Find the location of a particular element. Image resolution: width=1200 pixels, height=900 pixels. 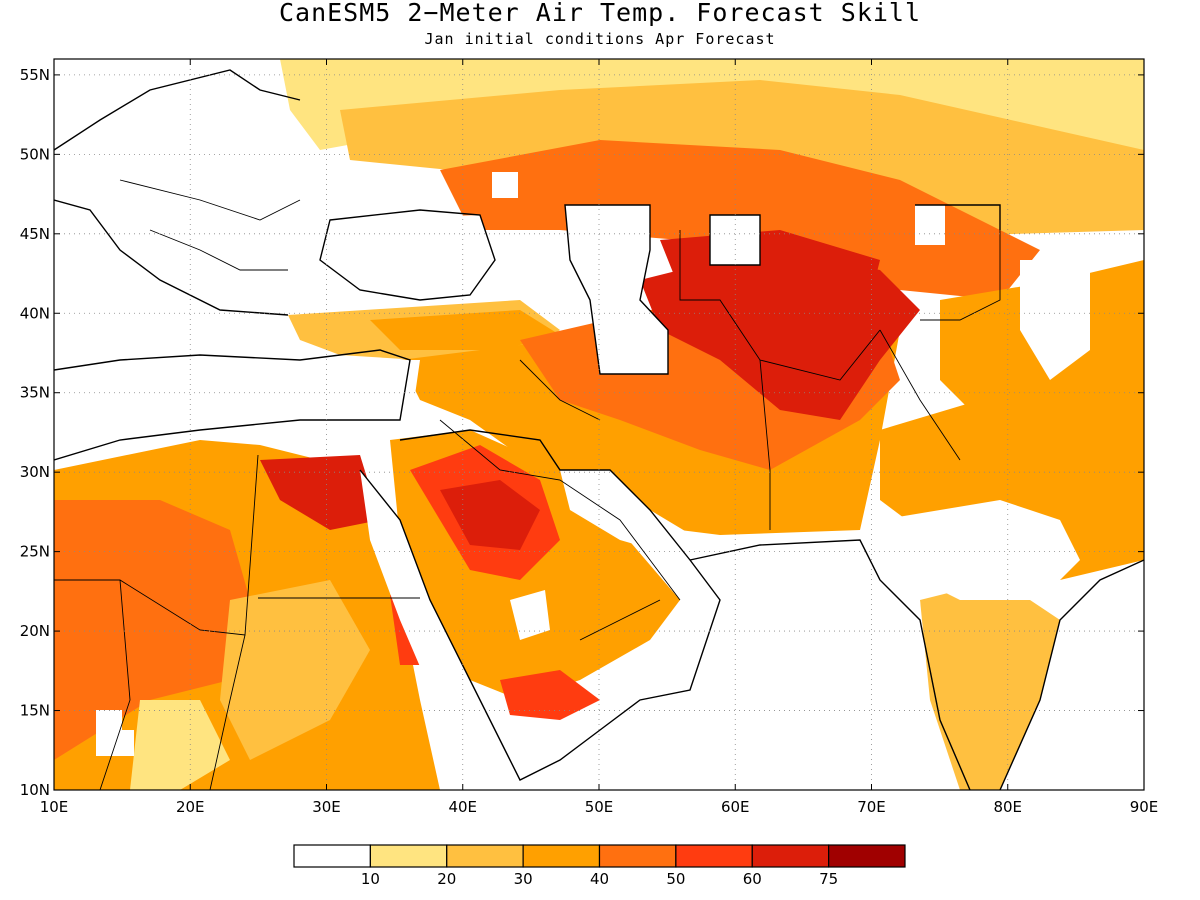

lat-tick-label: 15N is located at coordinates (35, 711).